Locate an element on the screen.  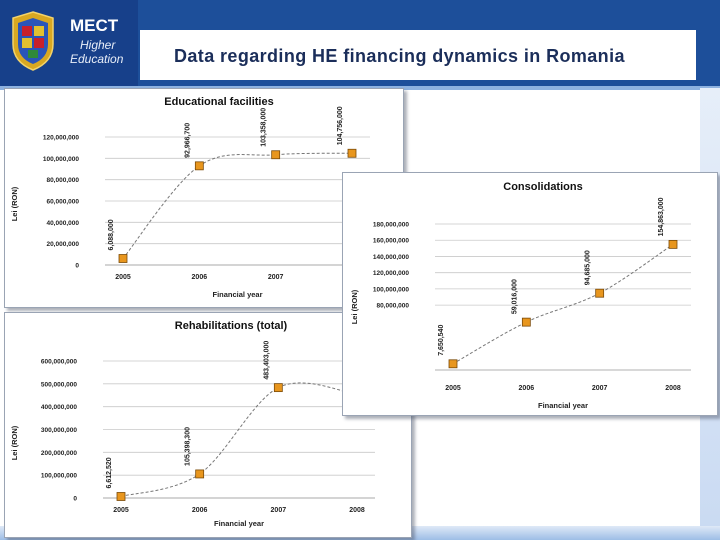
coat-of-arms-icon is located at coordinates (33, 41).